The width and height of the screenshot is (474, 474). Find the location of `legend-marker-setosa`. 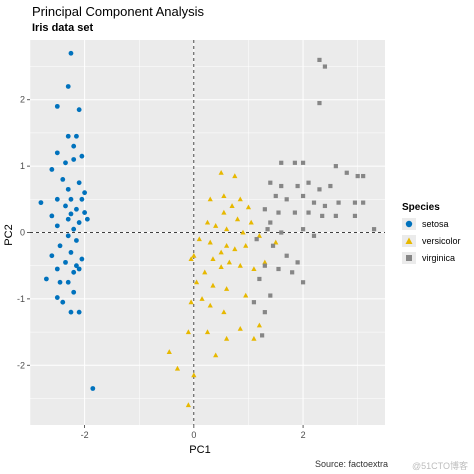

legend-marker-setosa is located at coordinates (409, 224).